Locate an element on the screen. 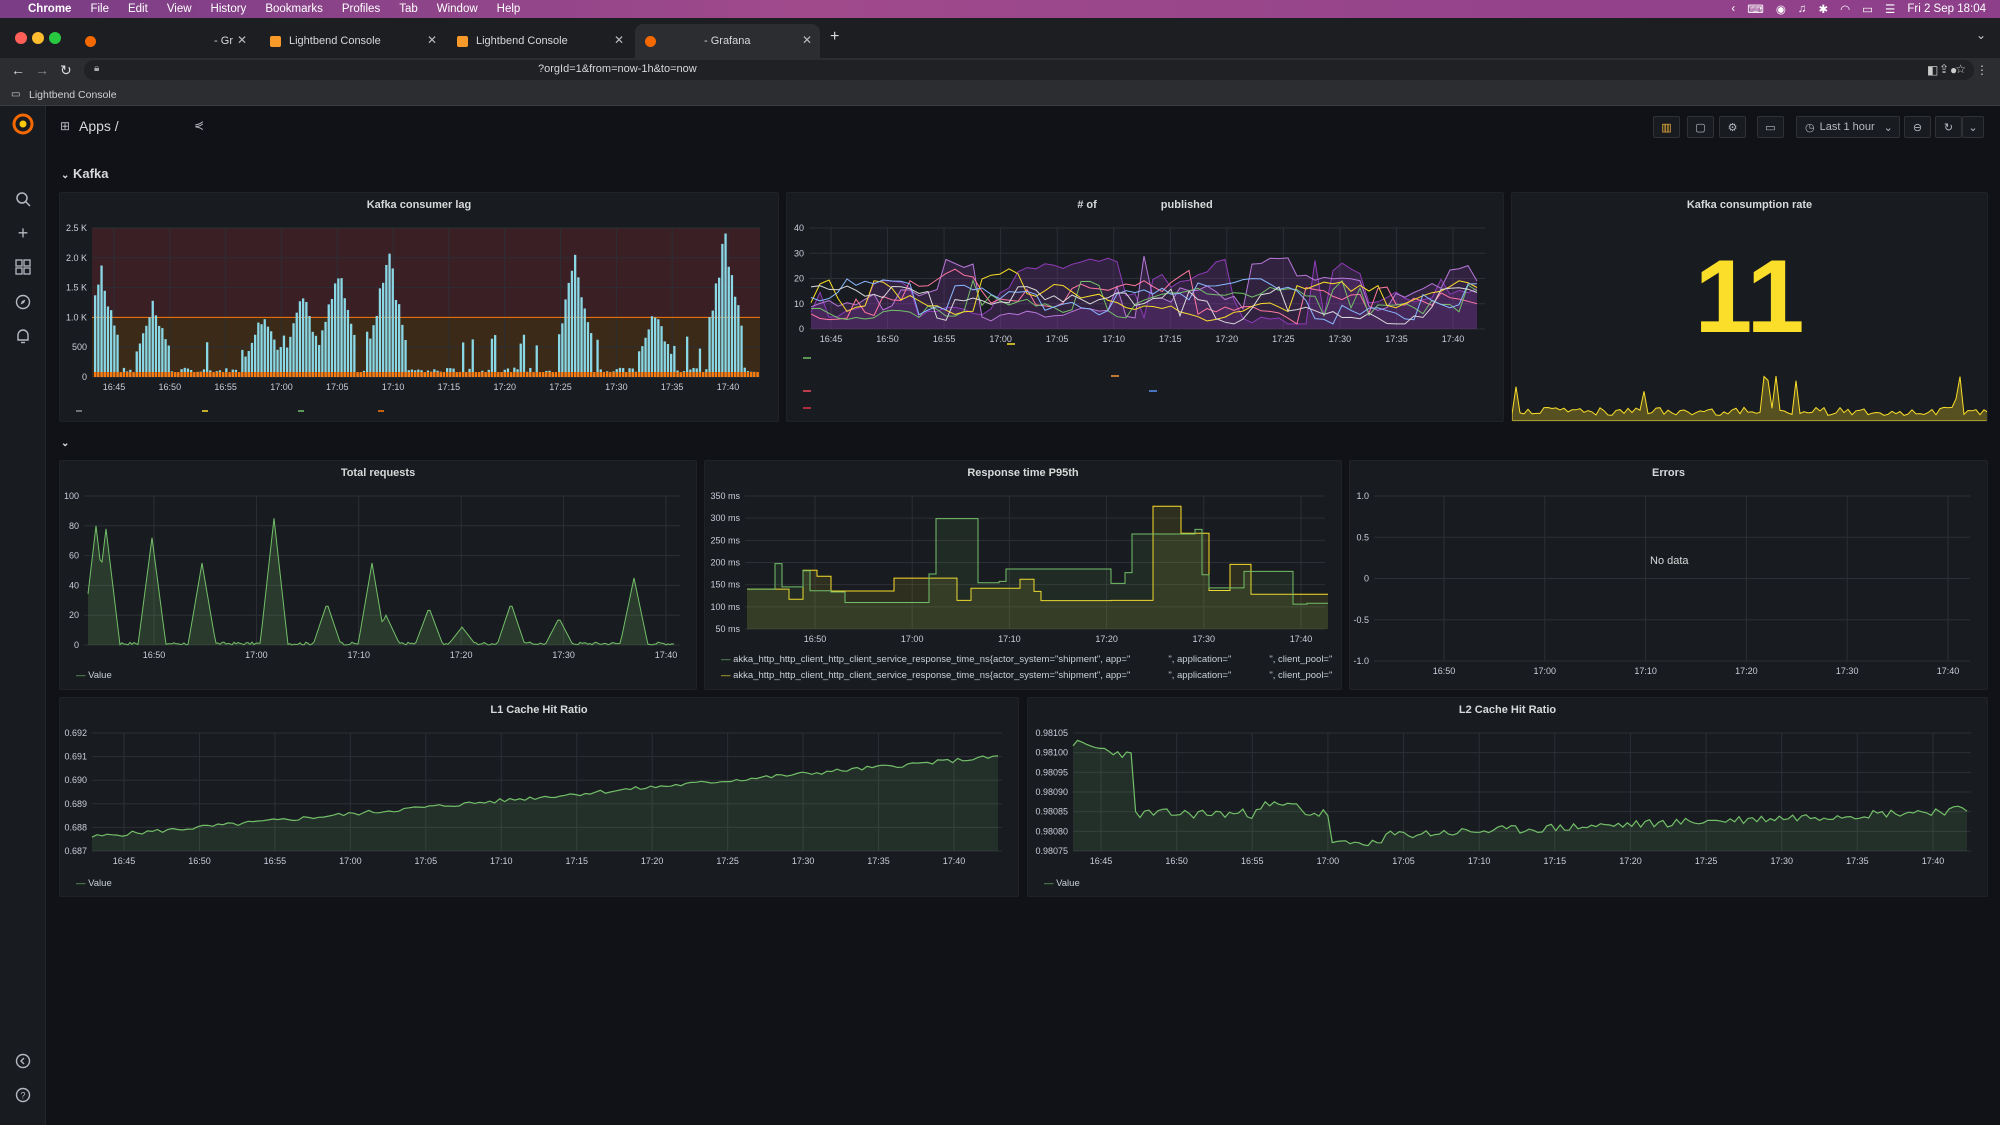  browser-tab-1: - Gr ✕ is located at coordinates (165, 41).